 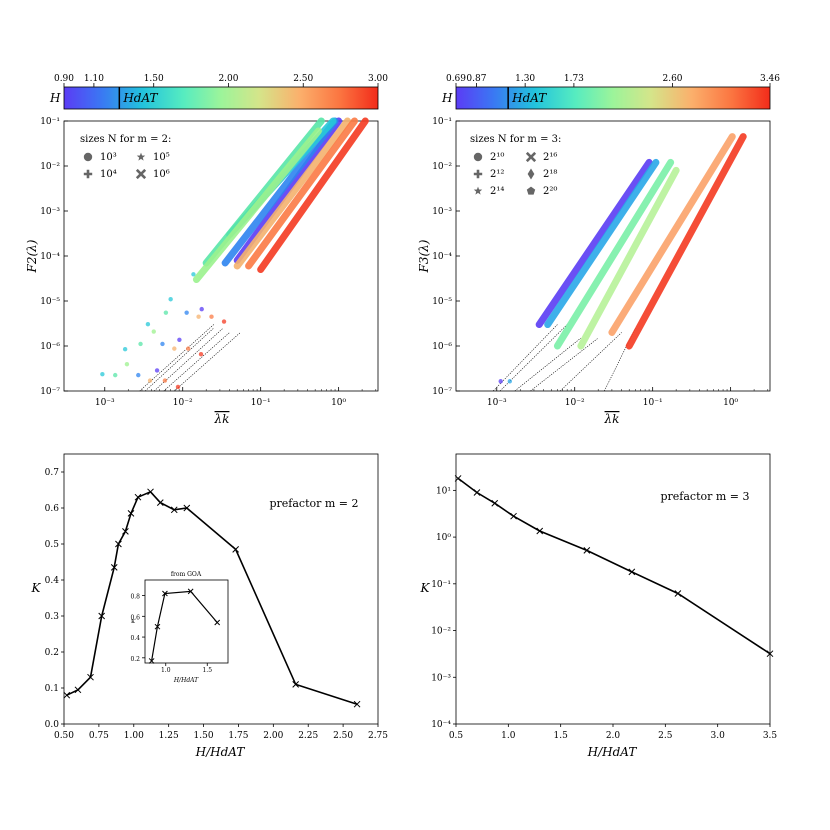 I want to click on x-tick-label: 0.50, so click(x=64, y=736).